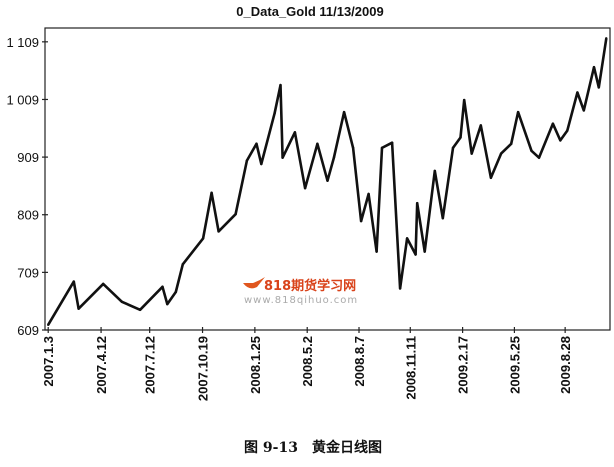 This screenshot has height=467, width=614. Describe the element at coordinates (410, 368) in the screenshot. I see `x-tick-label: 2008.11.11` at that location.